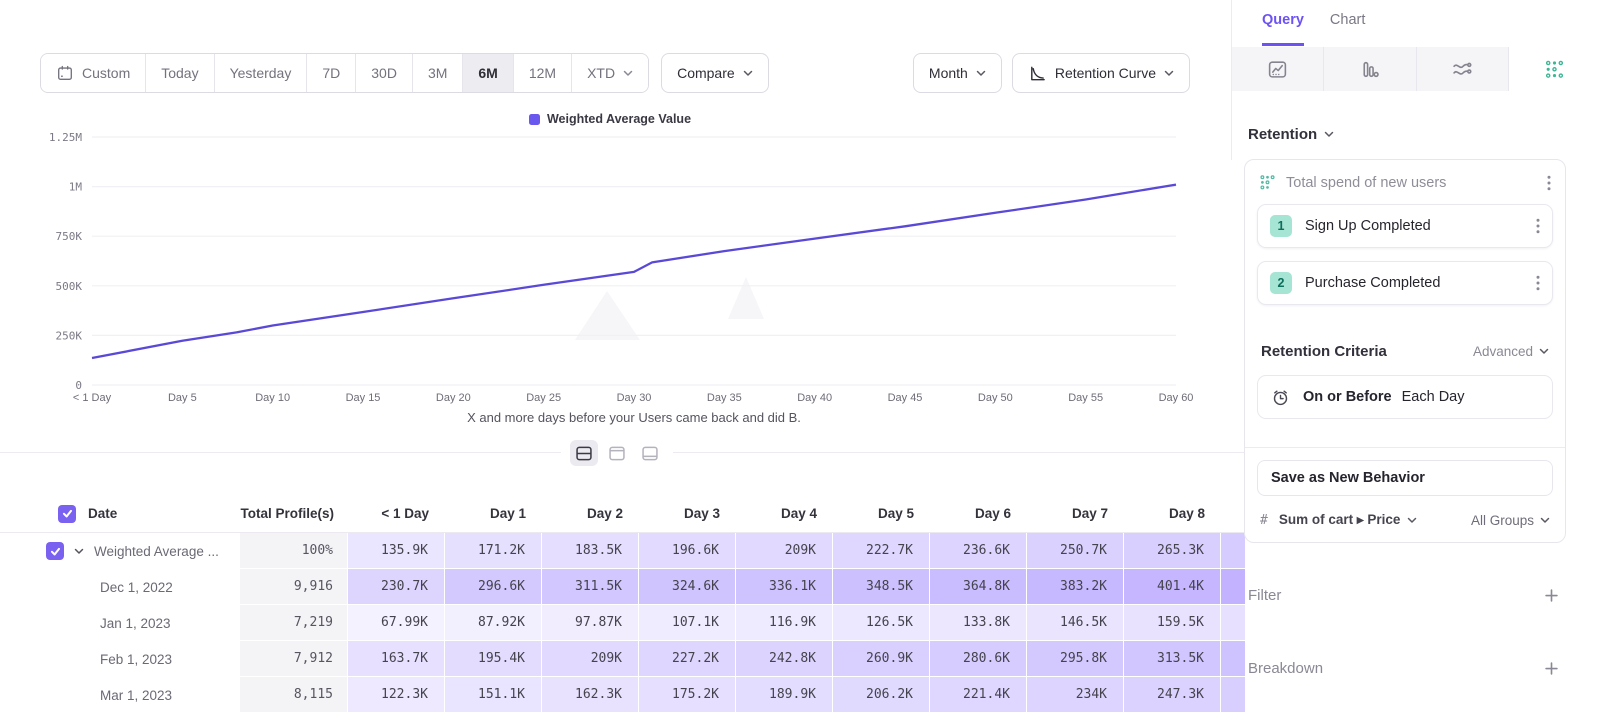 The image size is (1600, 715). Describe the element at coordinates (687, 623) in the screenshot. I see `retention-value-cell: 107.1K` at that location.